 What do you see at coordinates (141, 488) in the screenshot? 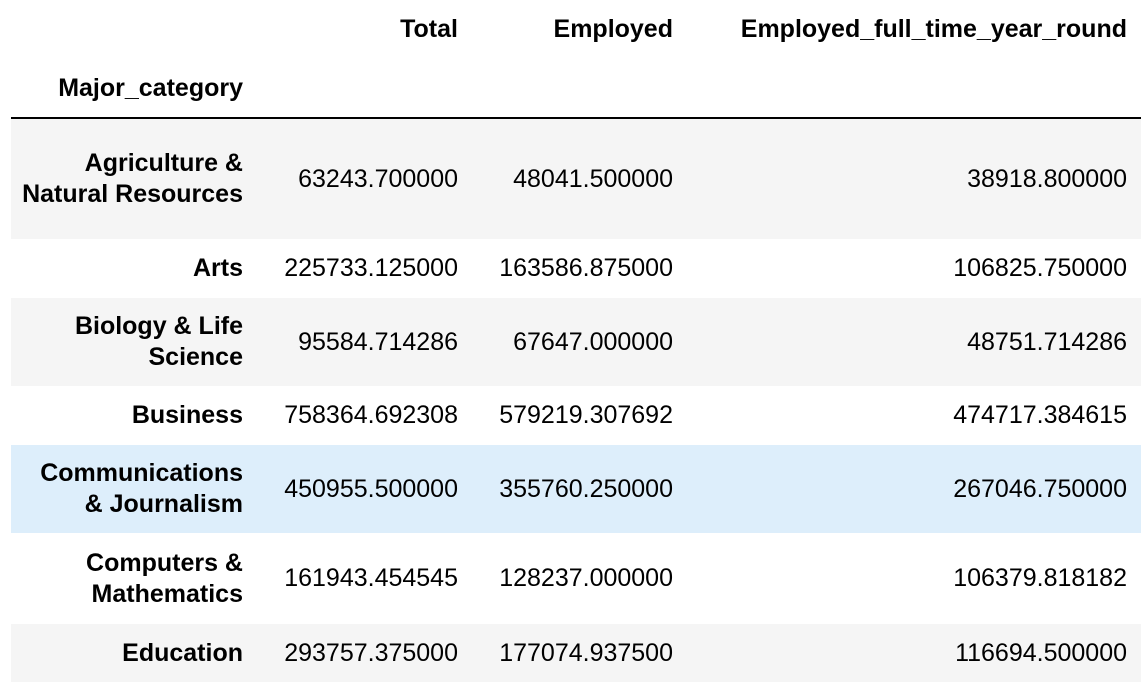
I see `row-label: Communications & Journalism` at bounding box center [141, 488].